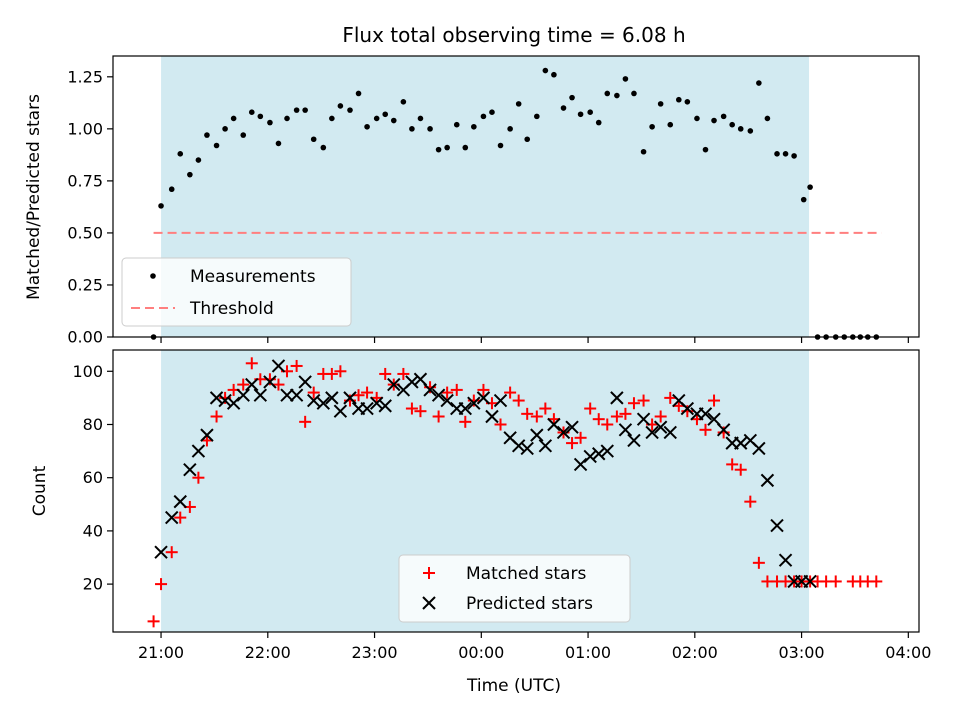 The image size is (960, 720). I want to click on chart-title: Flux total observing time = 6.08 h, so click(513, 35).